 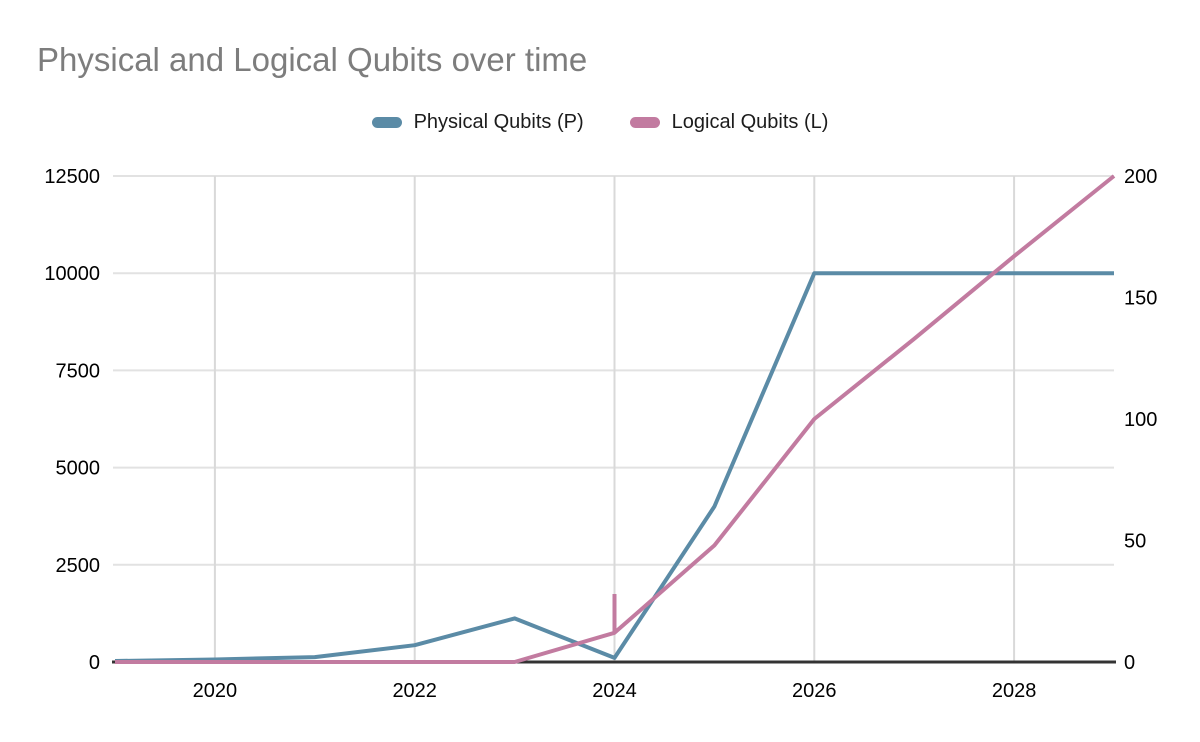 I want to click on x-axis-tick-label: 2024, so click(x=614, y=691).